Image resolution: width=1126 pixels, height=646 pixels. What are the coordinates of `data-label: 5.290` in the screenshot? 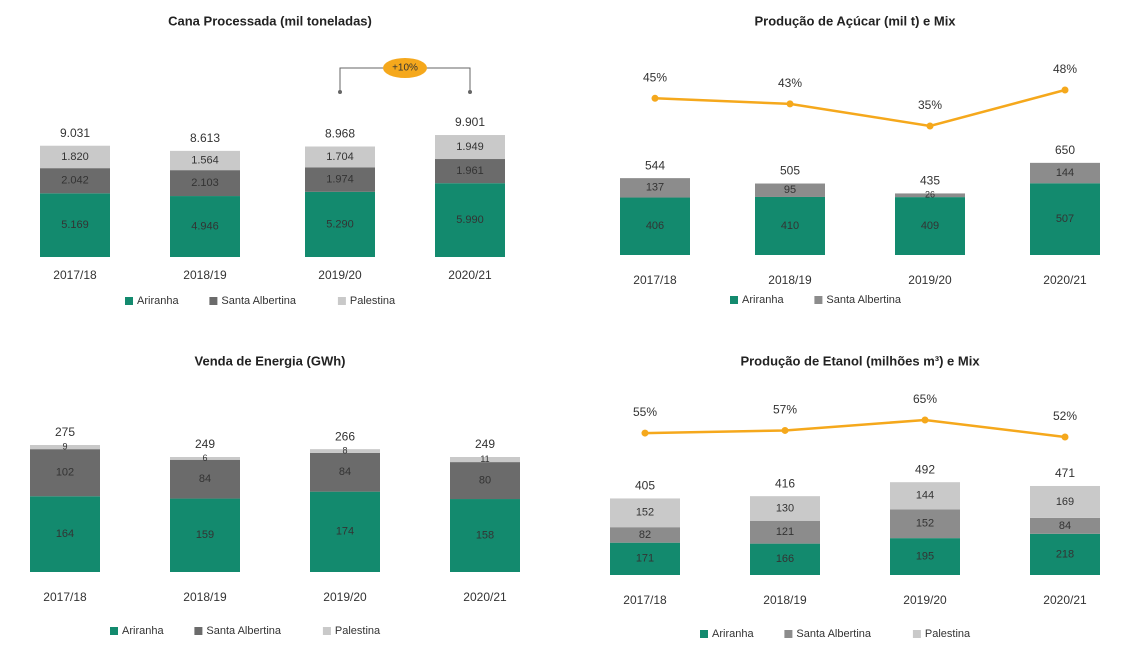 It's located at (340, 224).